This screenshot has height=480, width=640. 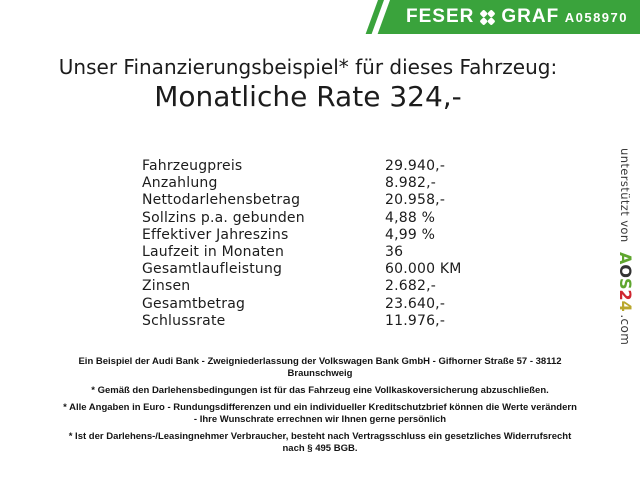 I want to click on row-value: 60.000 KM, so click(x=423, y=269).